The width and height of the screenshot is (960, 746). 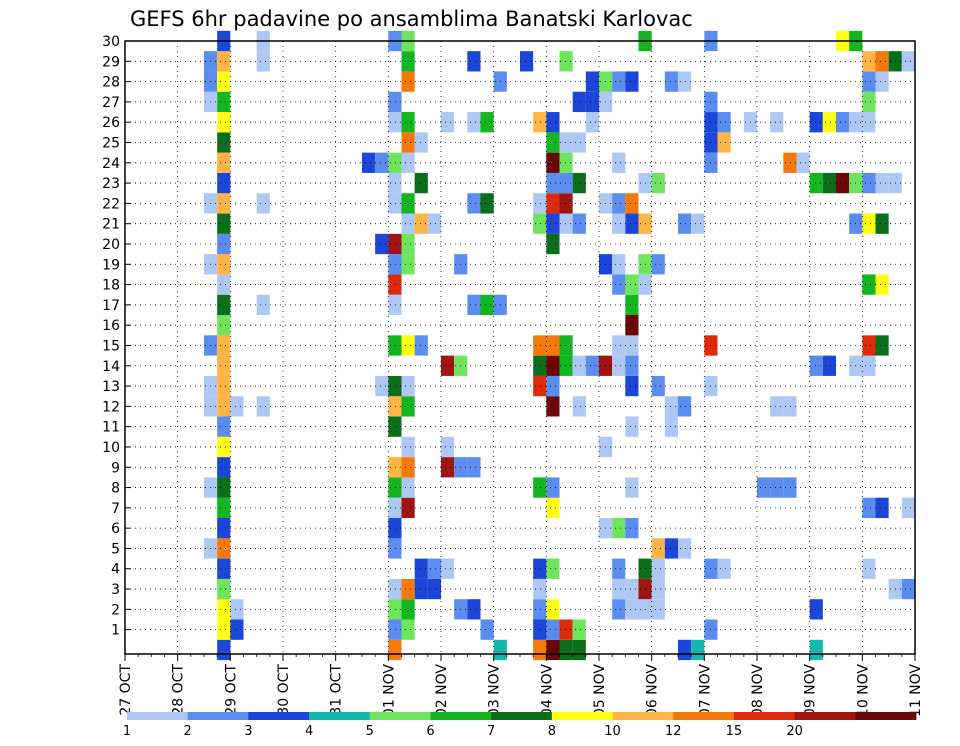 I want to click on x-tick-label: 31 OCT, so click(x=337, y=690).